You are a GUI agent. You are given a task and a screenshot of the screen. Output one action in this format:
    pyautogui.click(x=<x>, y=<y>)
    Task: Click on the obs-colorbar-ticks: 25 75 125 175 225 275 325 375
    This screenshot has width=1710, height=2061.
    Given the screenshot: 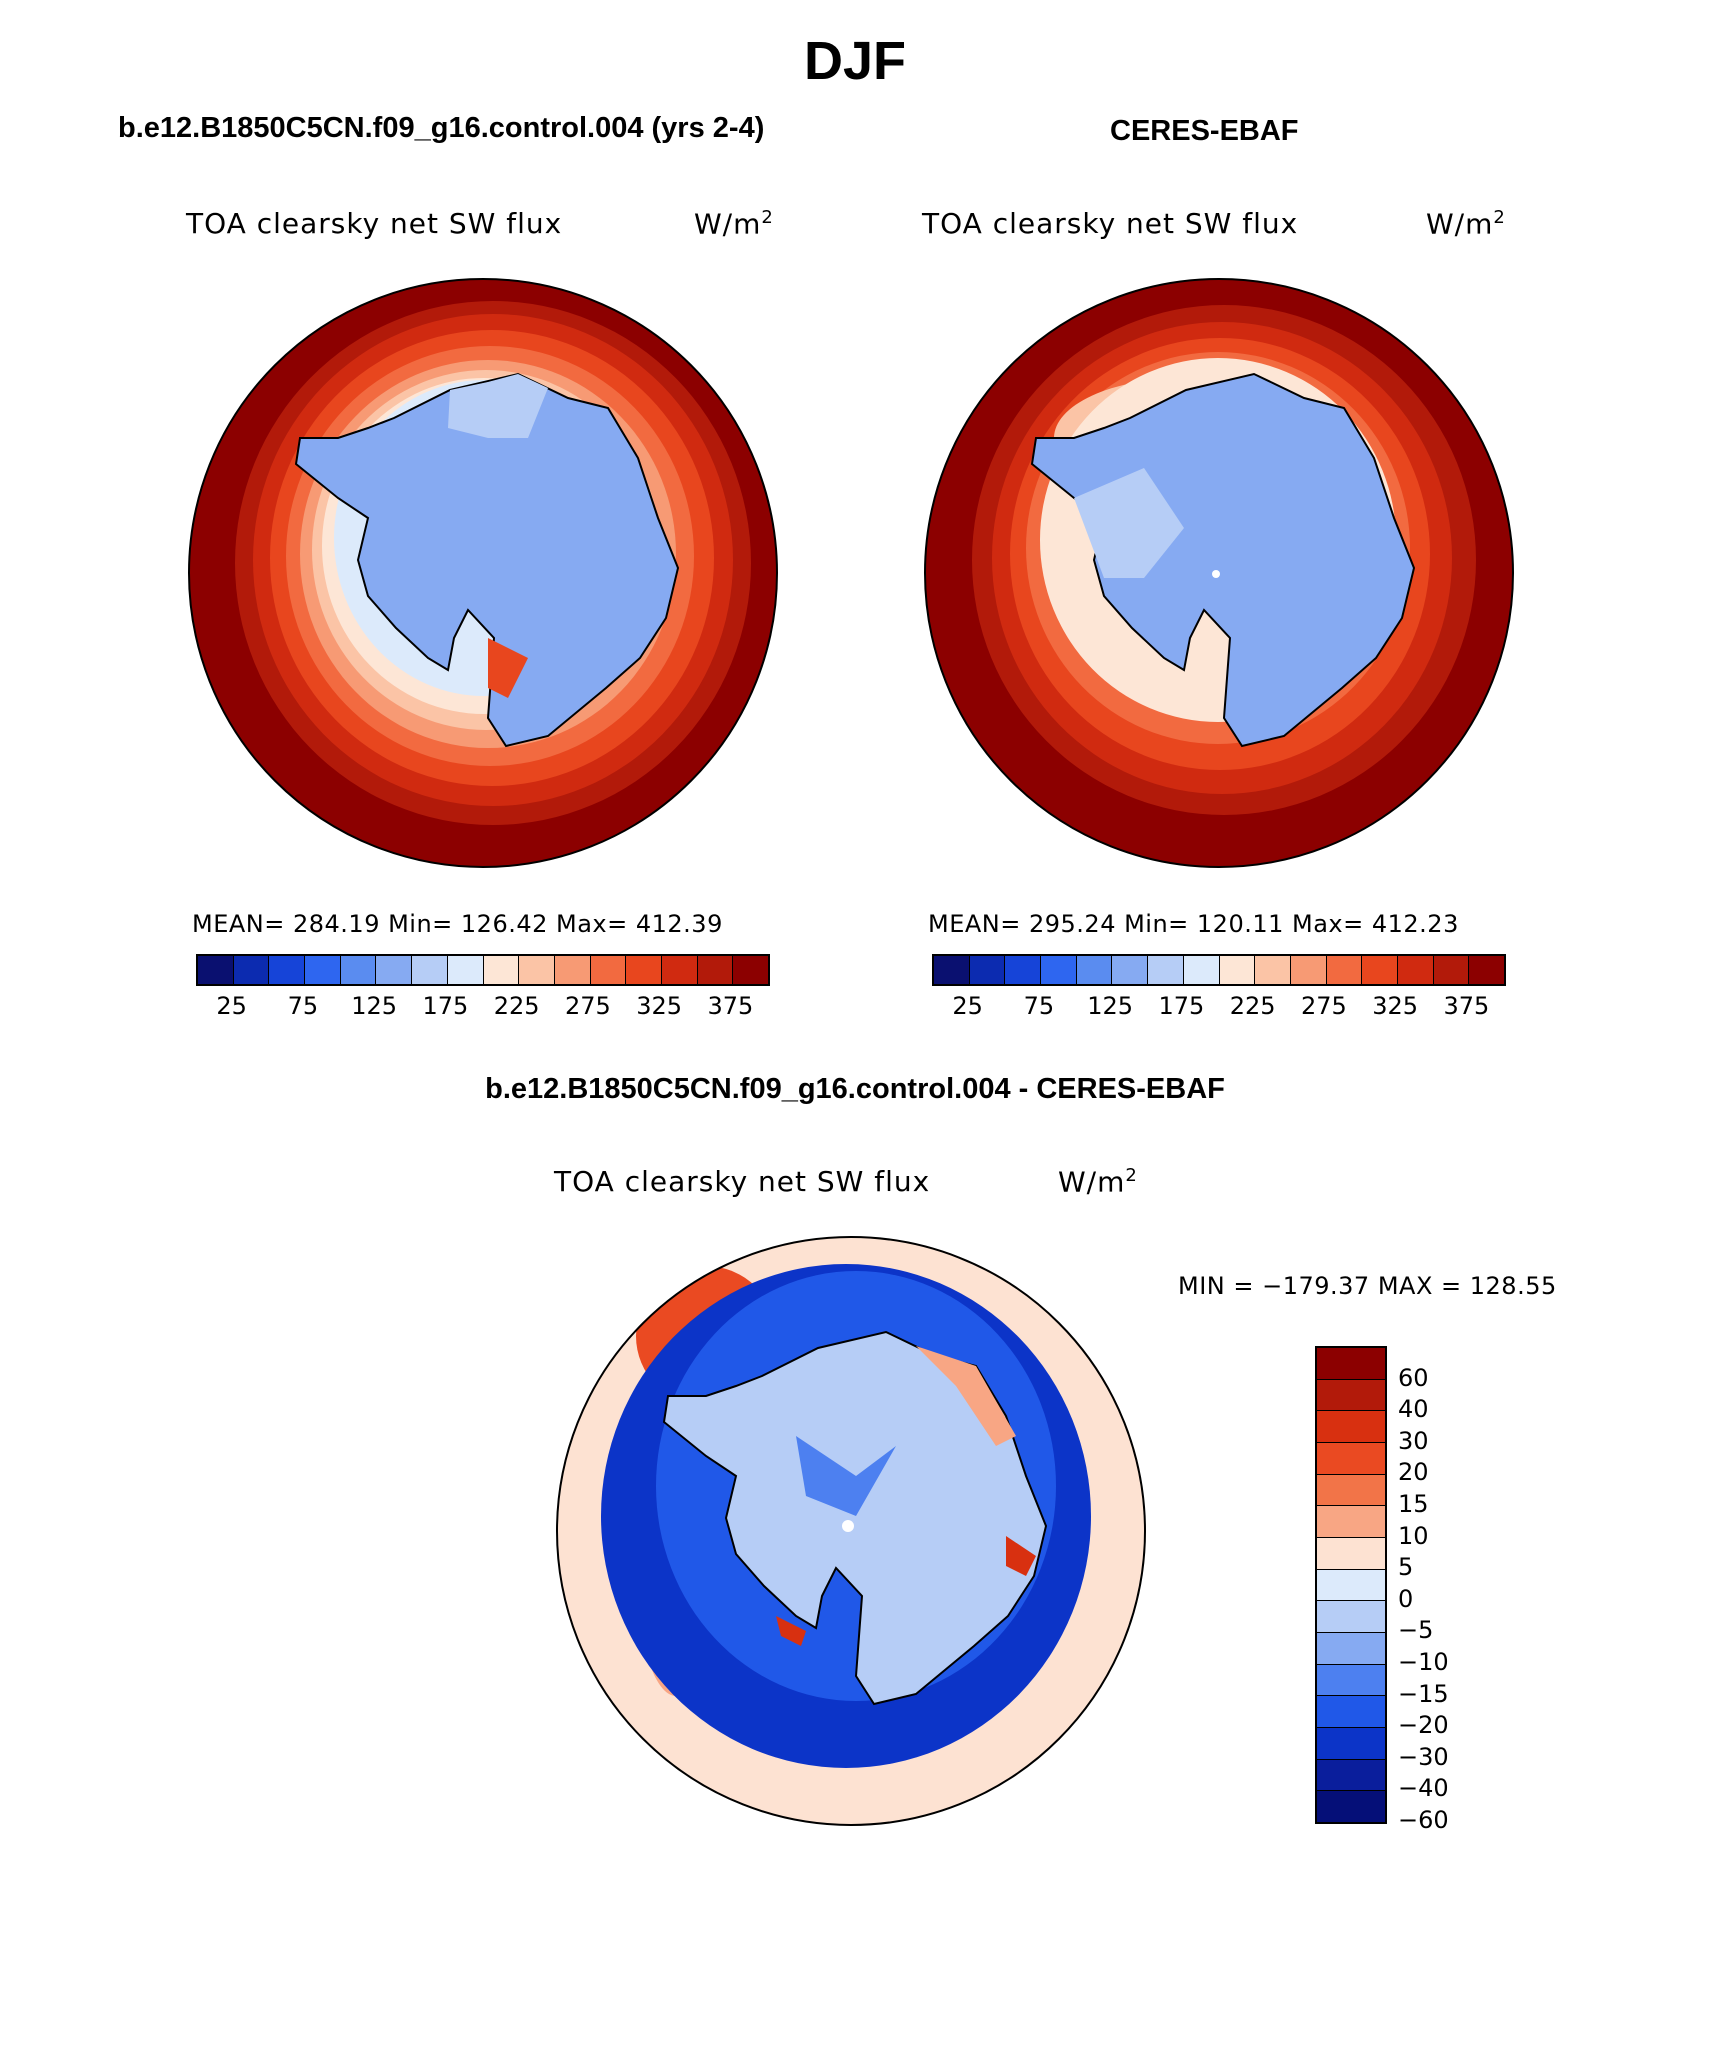 What is the action you would take?
    pyautogui.click(x=1217, y=1007)
    